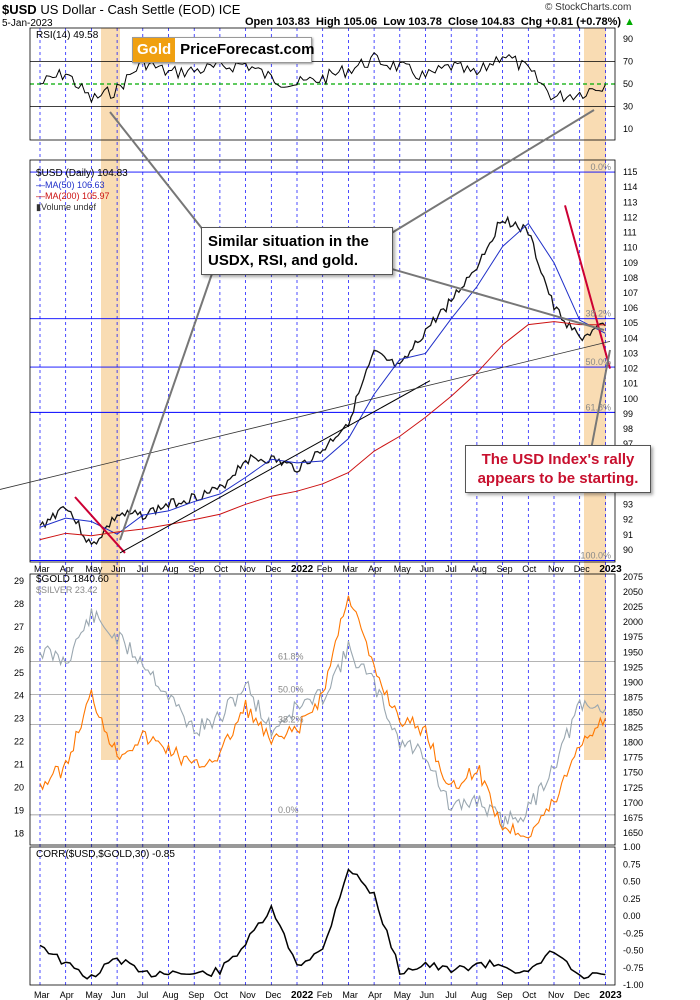 The height and width of the screenshot is (1000, 700). What do you see at coordinates (19, 719) in the screenshot?
I see `silver-y-tick: 23` at bounding box center [19, 719].